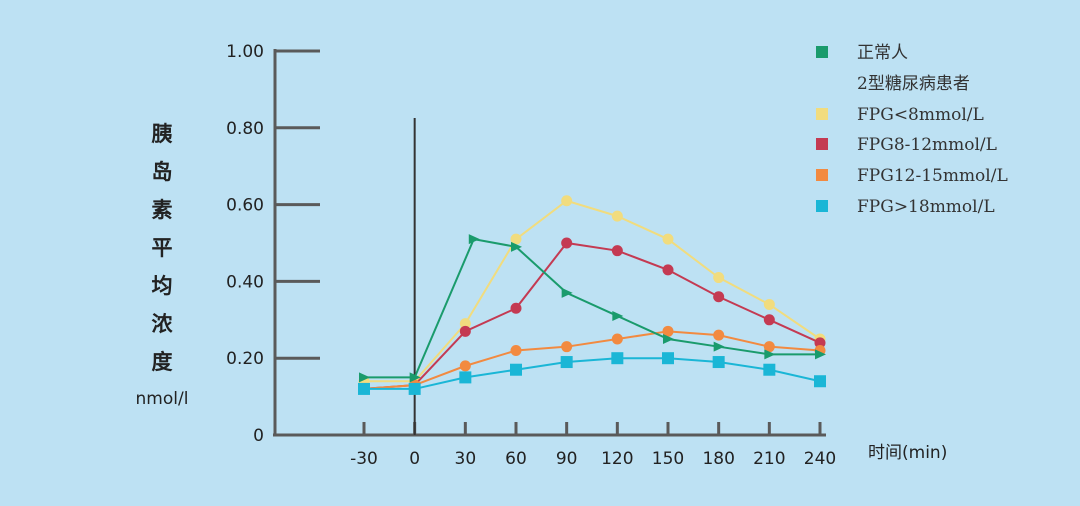 This screenshot has width=1080, height=506. I want to click on legend-subtitle: 2型糖尿病患者, so click(913, 84).